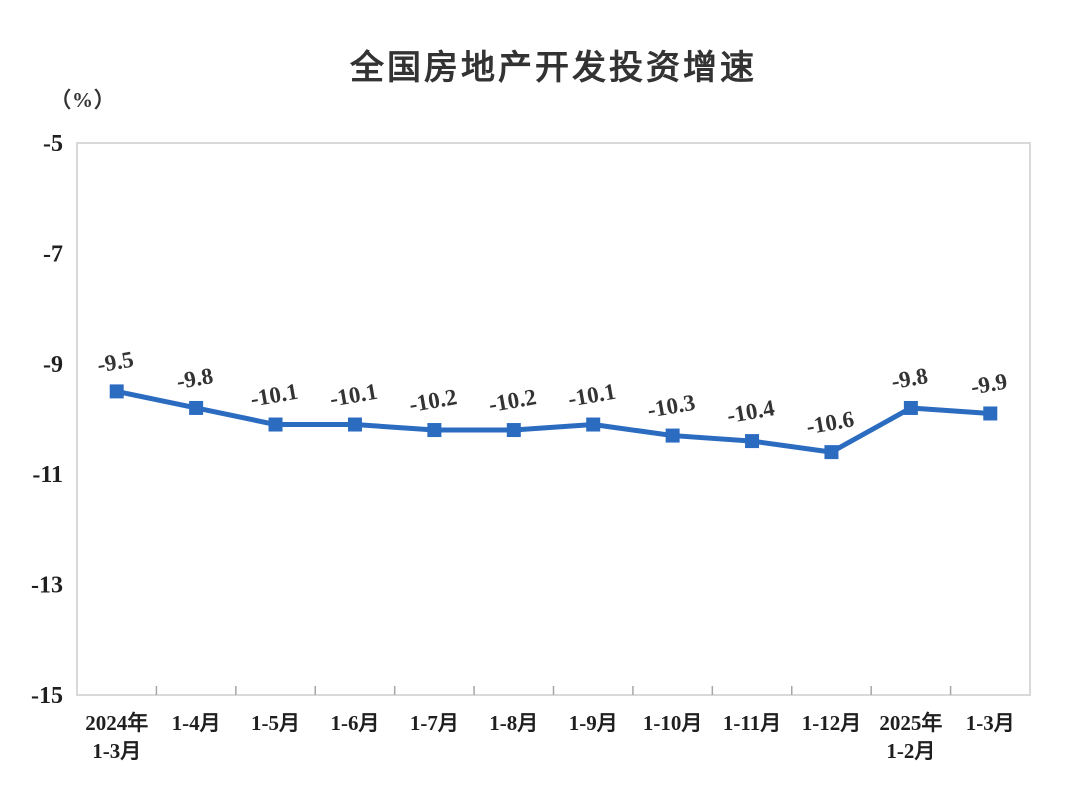 This screenshot has height=809, width=1080. What do you see at coordinates (553, 68) in the screenshot?
I see `chart-title: 全国房地产开发投资增速` at bounding box center [553, 68].